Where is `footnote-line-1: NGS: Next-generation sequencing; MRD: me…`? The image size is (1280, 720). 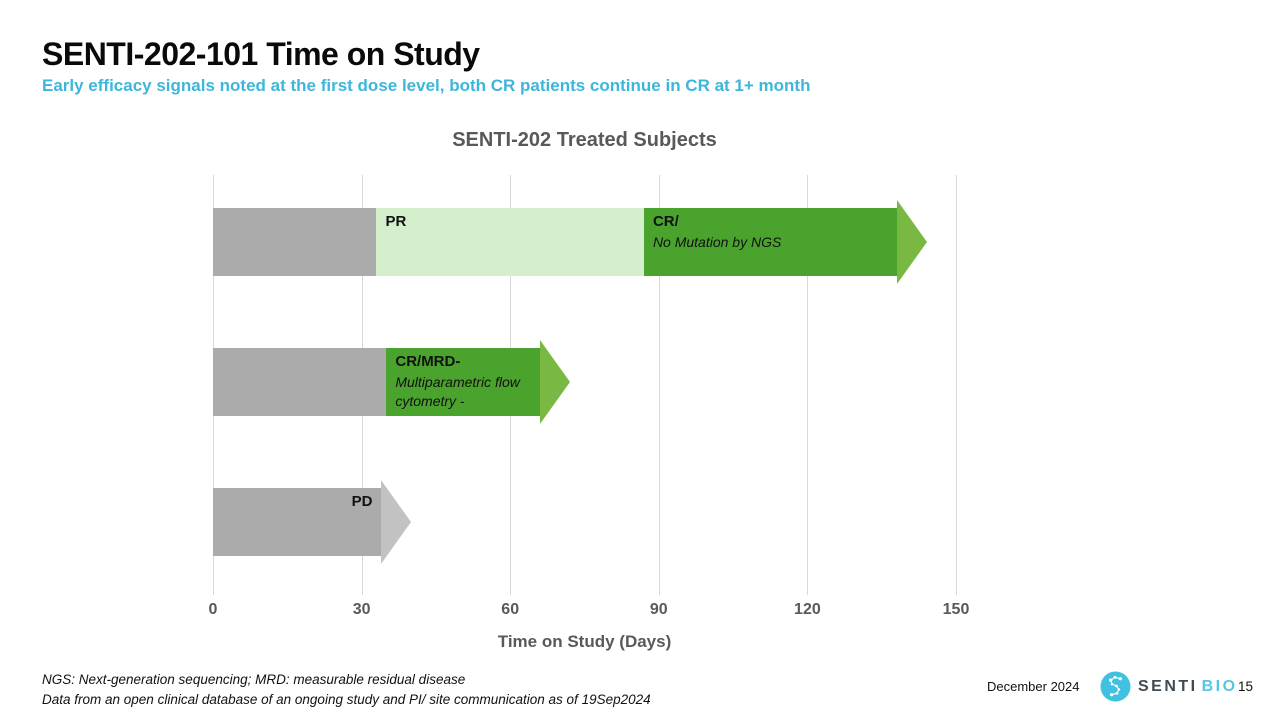 footnote-line-1: NGS: Next-generation sequencing; MRD: me… is located at coordinates (254, 679).